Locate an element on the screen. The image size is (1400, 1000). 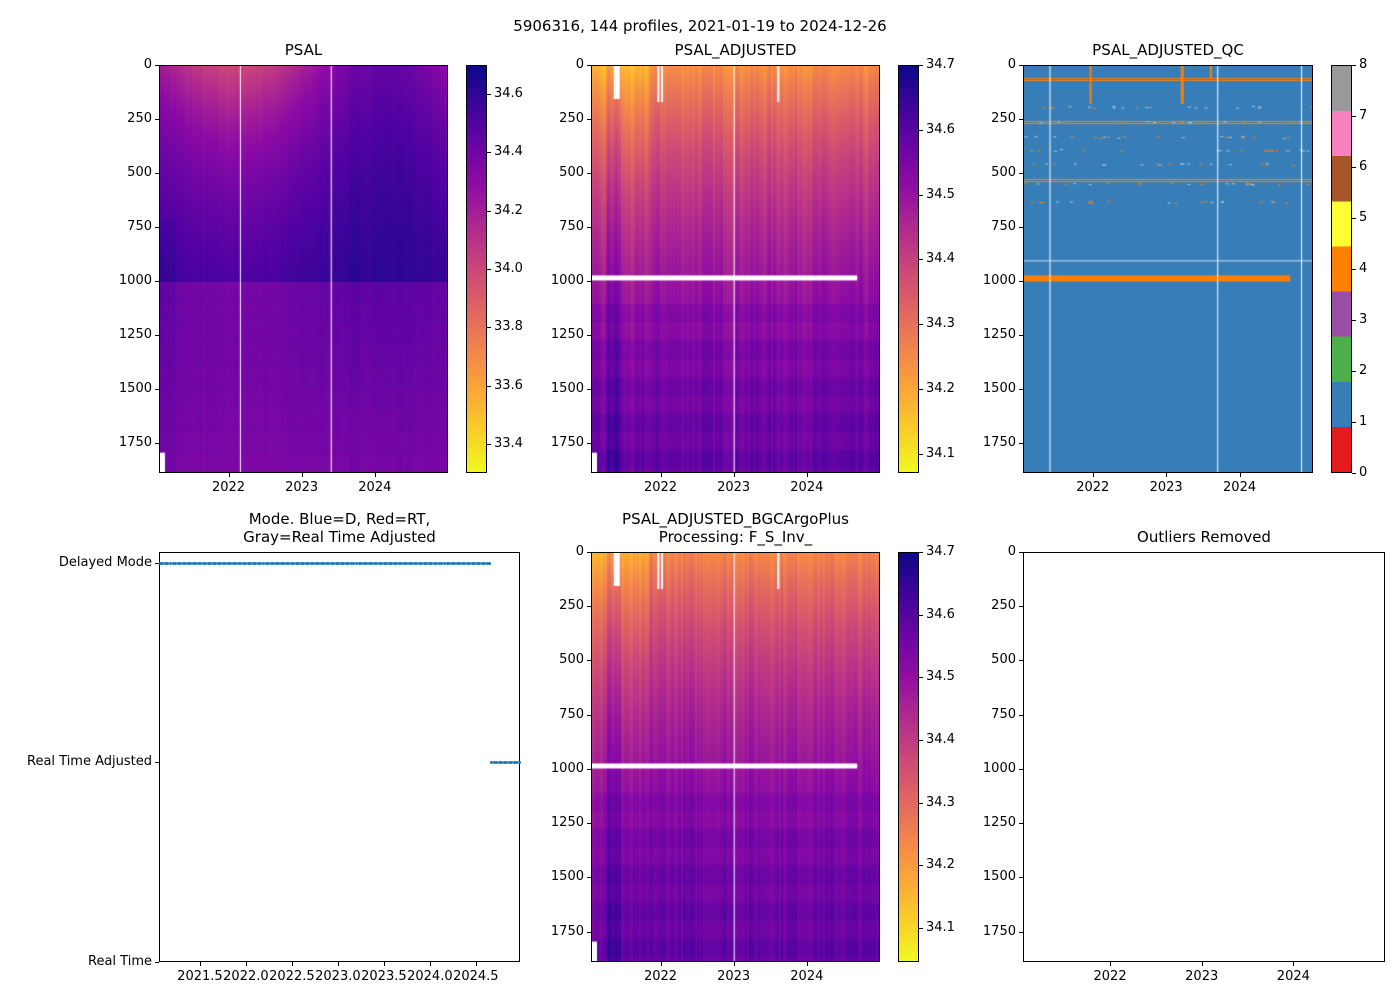
axes-mode is located at coordinates (339, 757).